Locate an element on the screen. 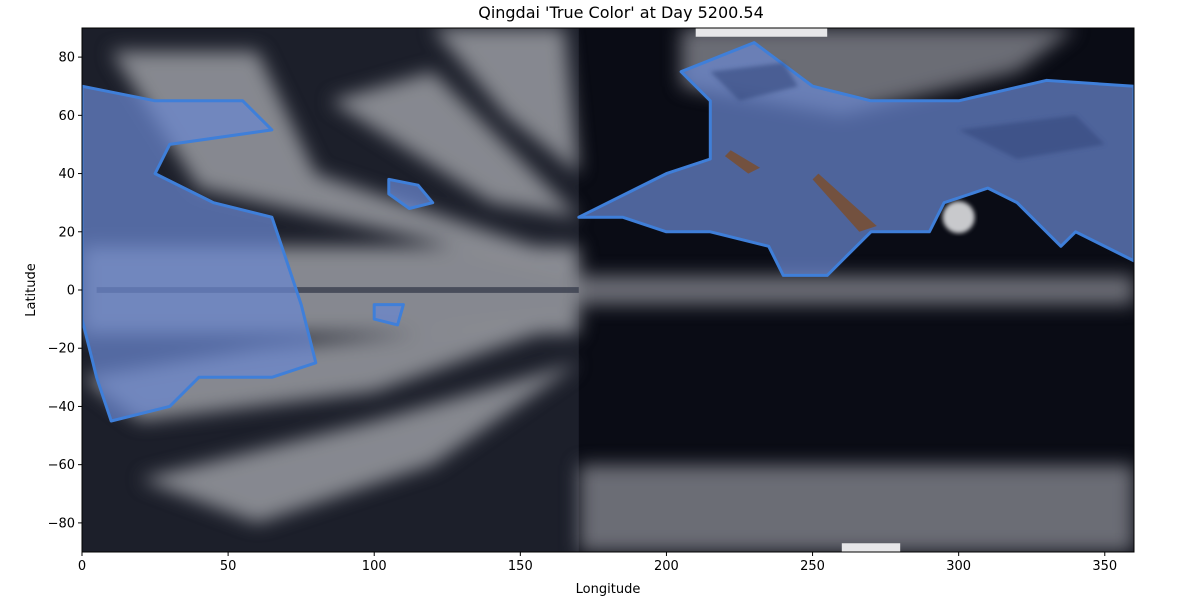  y-tick-label: 60 is located at coordinates (66, 116).